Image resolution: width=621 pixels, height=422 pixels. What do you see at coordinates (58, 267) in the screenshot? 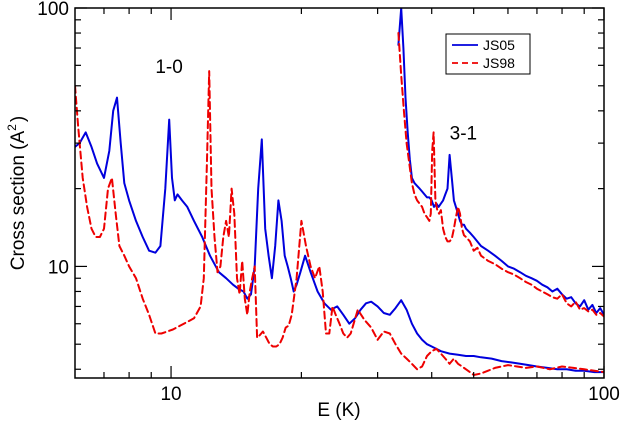
I see `y-tick-label: 10` at bounding box center [58, 267].